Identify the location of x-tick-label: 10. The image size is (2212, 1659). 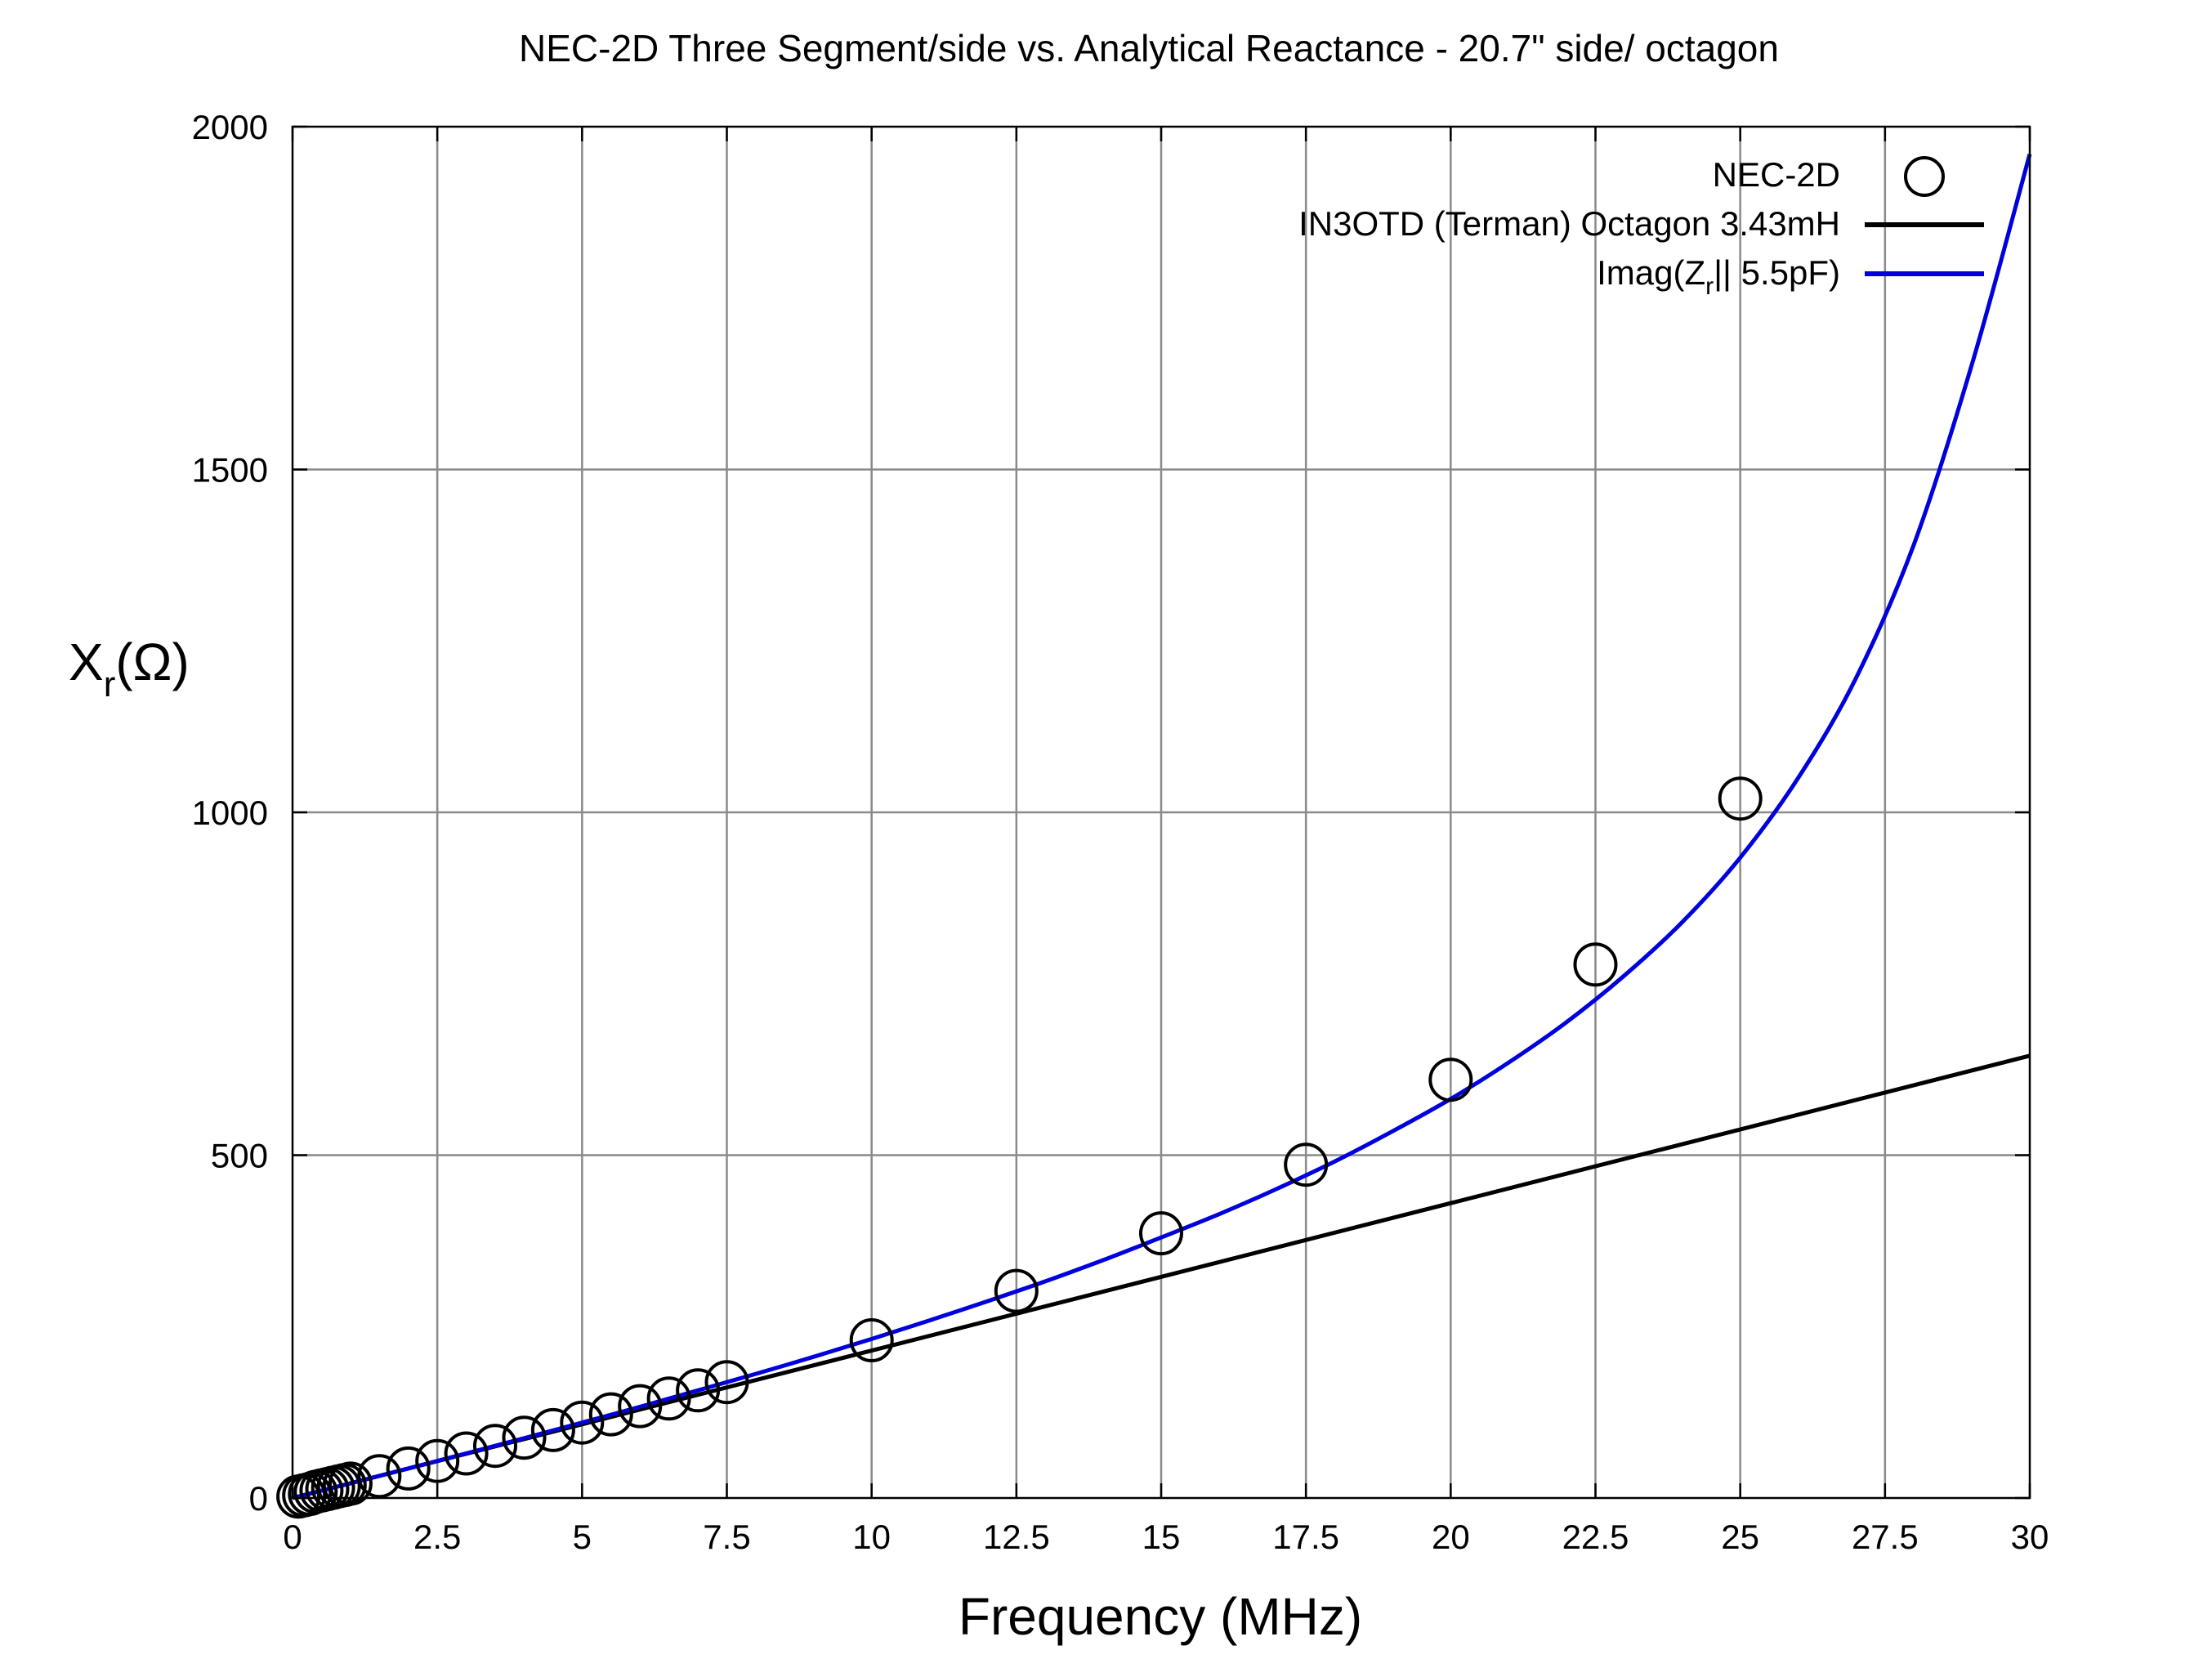
(871, 1537).